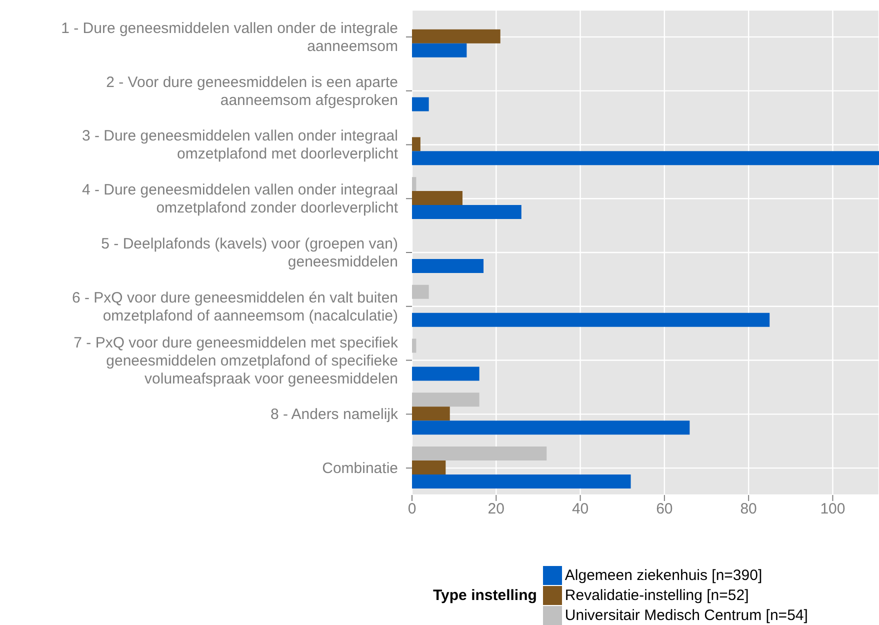 The width and height of the screenshot is (879, 625). Describe the element at coordinates (686, 615) in the screenshot. I see `legend-label: Universitair Medisch Centrum [n=54]` at that location.